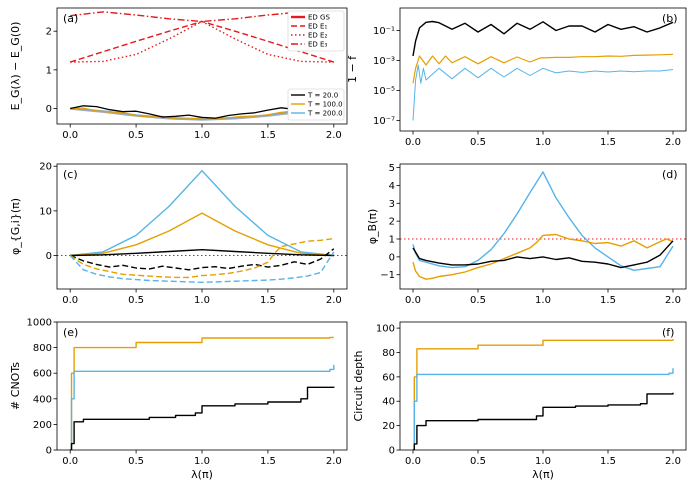 The width and height of the screenshot is (690, 491). Describe the element at coordinates (372, 227) in the screenshot. I see `y-axis-label: φ_B(π)` at that location.